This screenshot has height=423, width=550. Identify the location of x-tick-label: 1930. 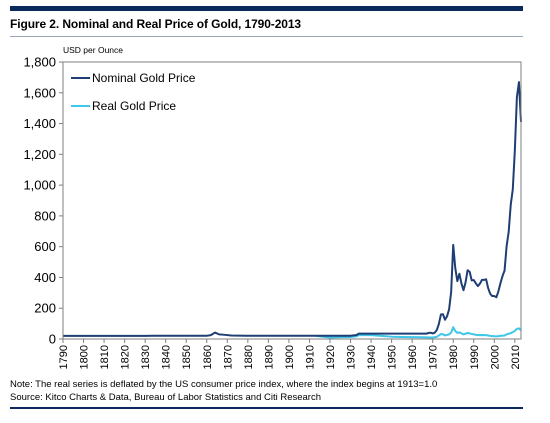
(352, 357).